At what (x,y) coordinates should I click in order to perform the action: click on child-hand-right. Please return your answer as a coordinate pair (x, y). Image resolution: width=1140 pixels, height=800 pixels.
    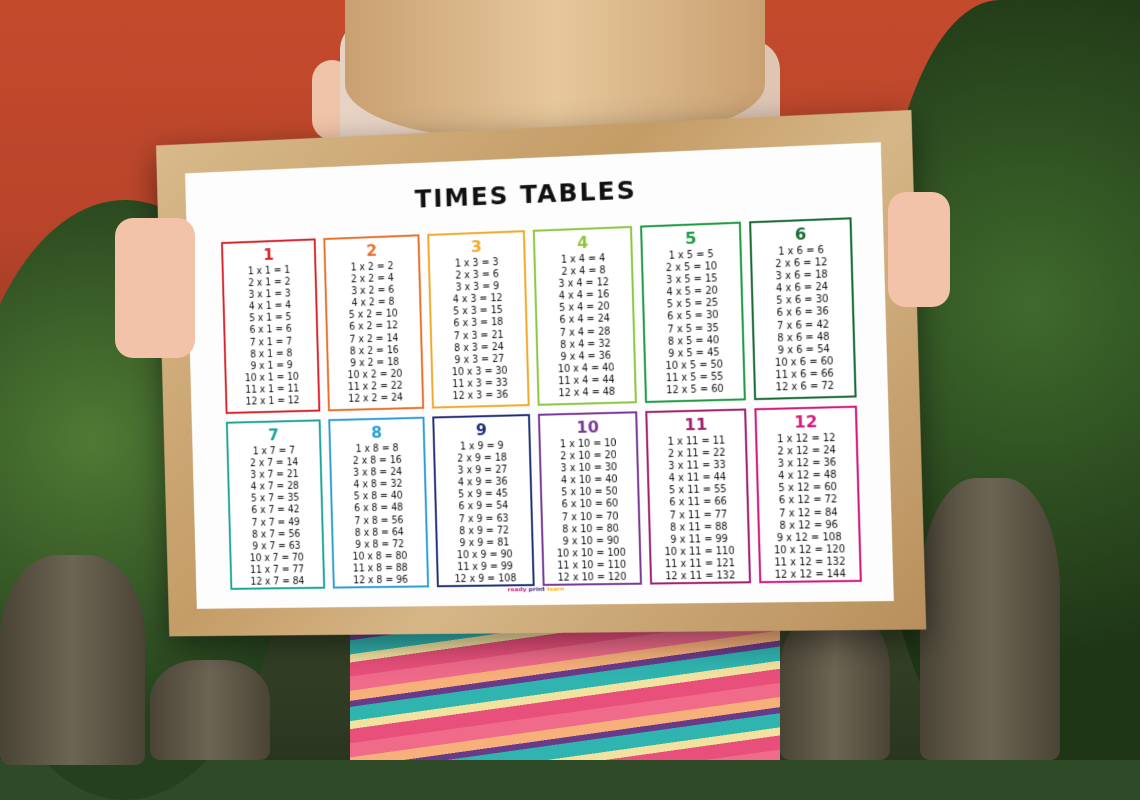
    Looking at the image, I should click on (919, 249).